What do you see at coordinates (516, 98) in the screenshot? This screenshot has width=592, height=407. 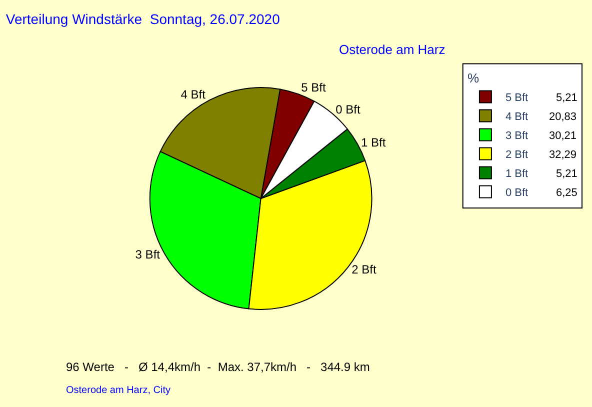 I see `legend-label: 5 Bft` at bounding box center [516, 98].